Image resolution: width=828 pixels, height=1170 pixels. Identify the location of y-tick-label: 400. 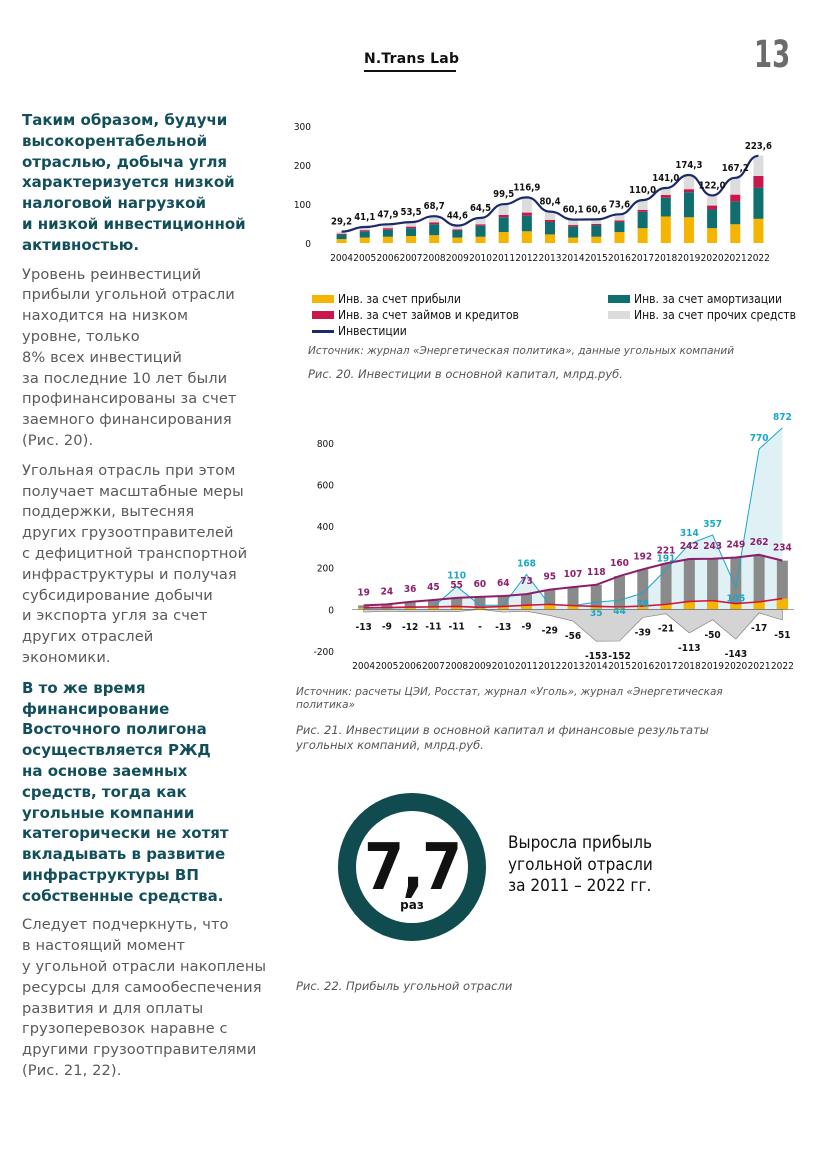
(325, 527).